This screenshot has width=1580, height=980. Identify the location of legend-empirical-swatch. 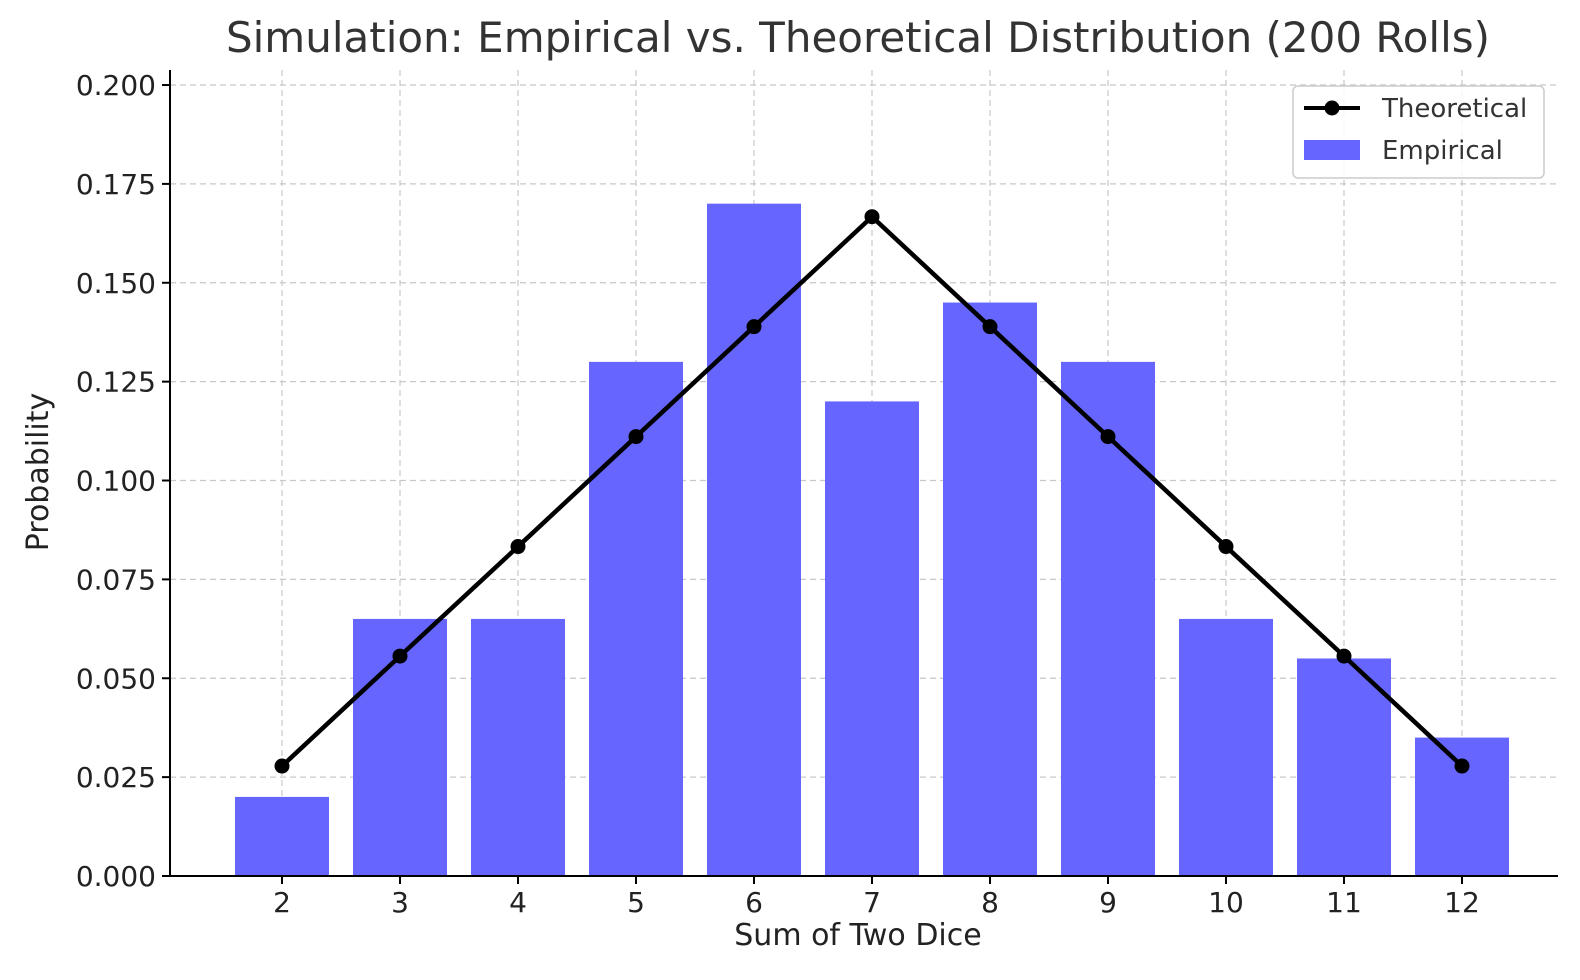
(1332, 150).